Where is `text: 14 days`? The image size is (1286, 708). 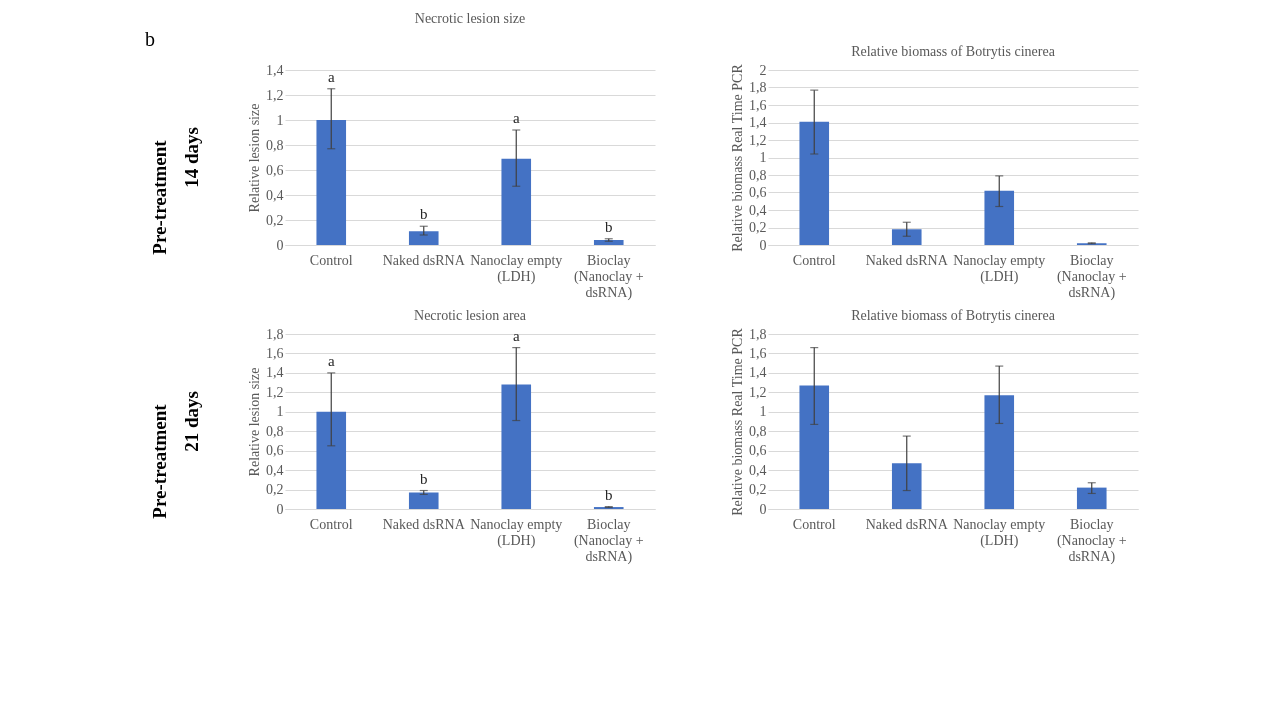
text: 14 days is located at coordinates (191, 157).